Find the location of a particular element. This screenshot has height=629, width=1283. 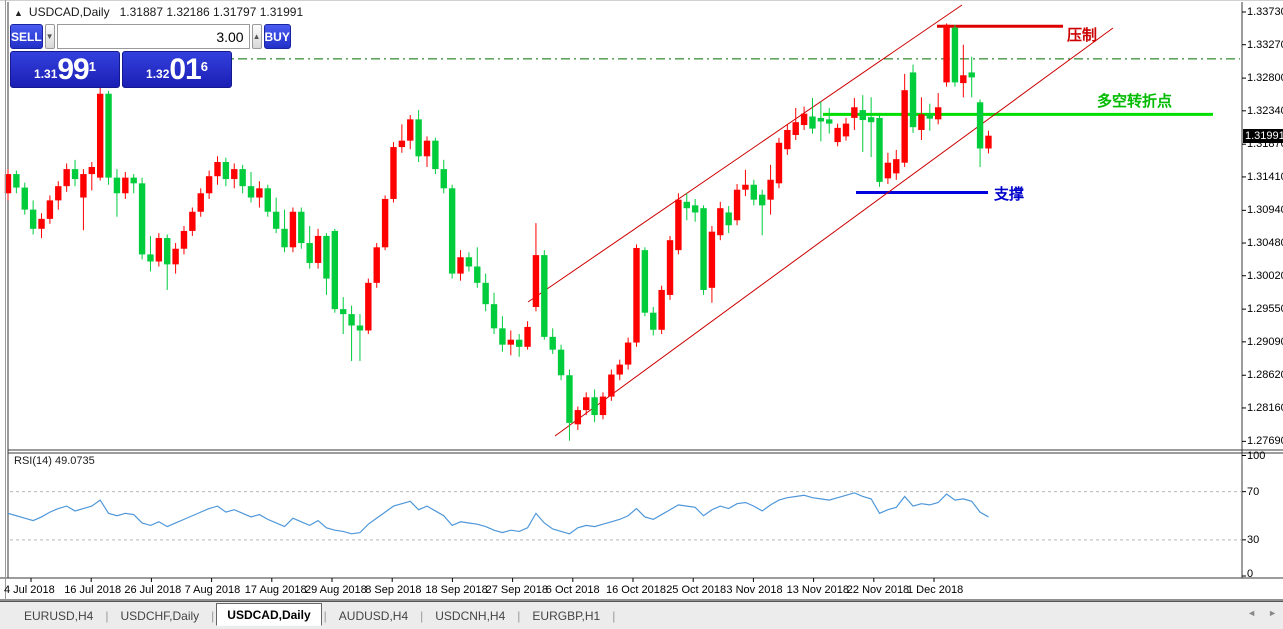

price-axis-label: 1.33730 is located at coordinates (1265, 12).